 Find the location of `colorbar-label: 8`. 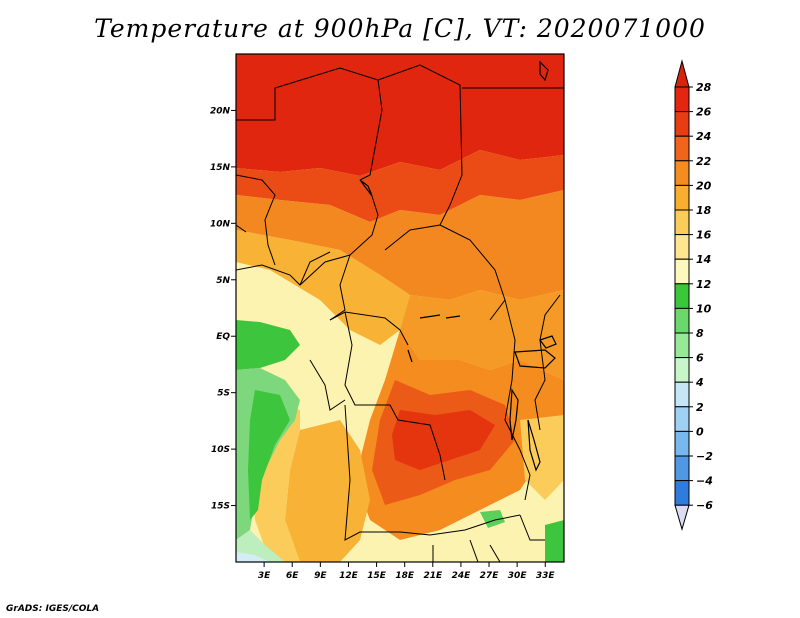

colorbar-label: 8 is located at coordinates (700, 333).